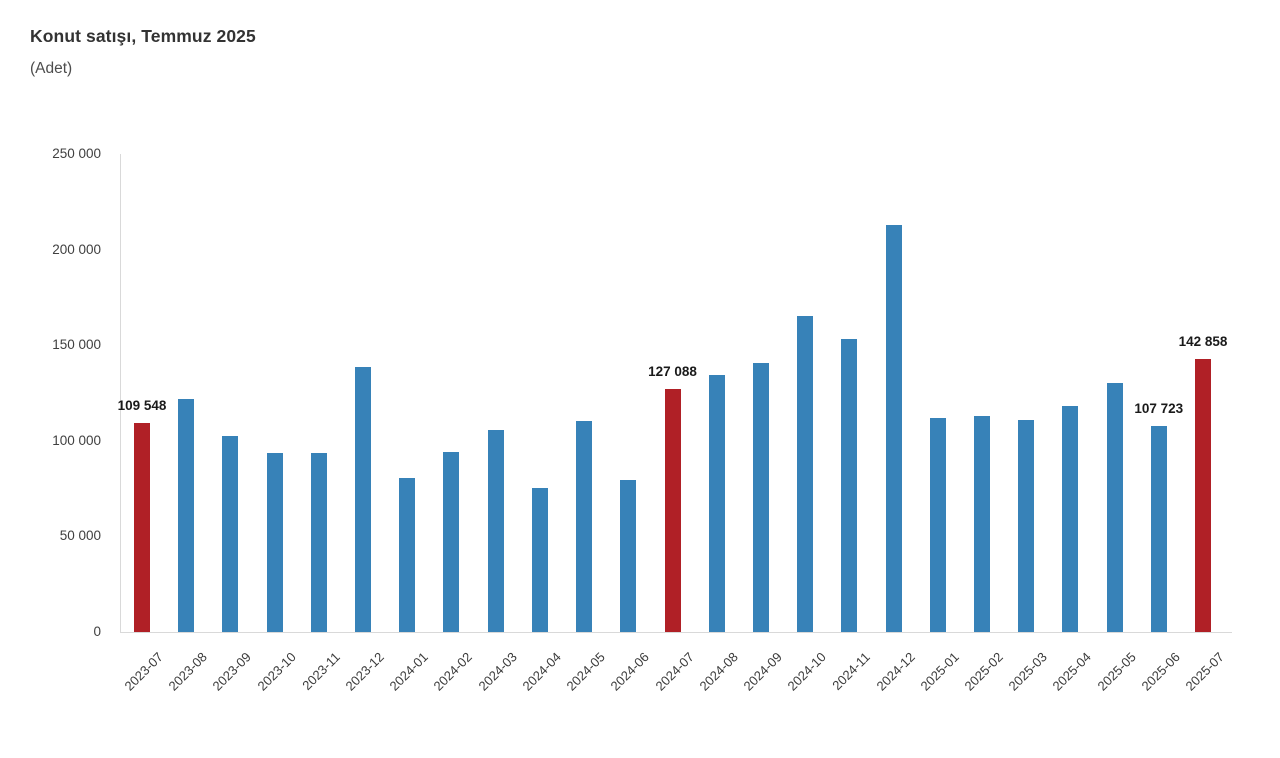 This screenshot has height=758, width=1280. What do you see at coordinates (97, 631) in the screenshot?
I see `y-axis-tick-label: 0` at bounding box center [97, 631].